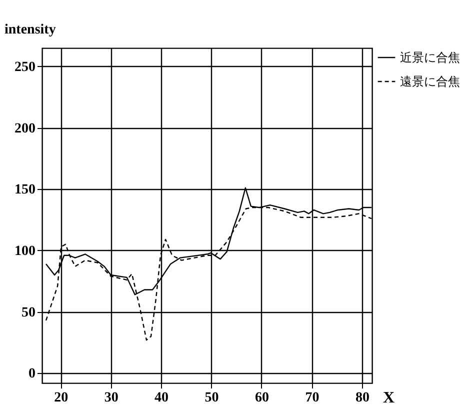 The width and height of the screenshot is (464, 414). Describe the element at coordinates (30, 30) in the screenshot. I see `y-axis-title: intensity` at that location.